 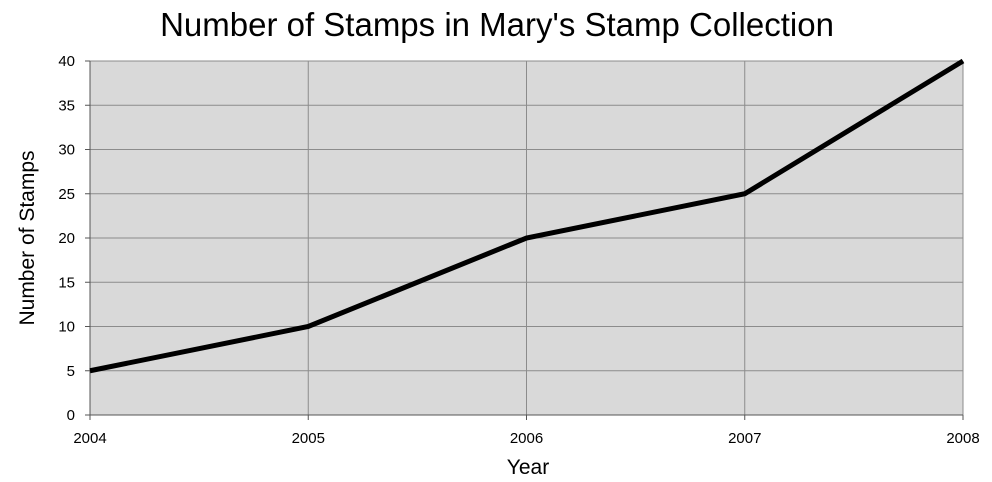 What do you see at coordinates (744, 438) in the screenshot?
I see `x-tick-label: 2007` at bounding box center [744, 438].